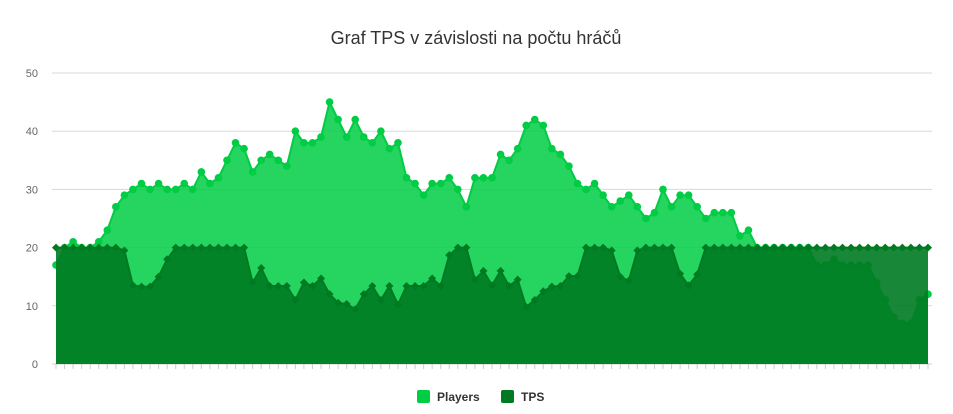  What do you see at coordinates (522, 397) in the screenshot?
I see `legend-item-tps: TPS` at bounding box center [522, 397].